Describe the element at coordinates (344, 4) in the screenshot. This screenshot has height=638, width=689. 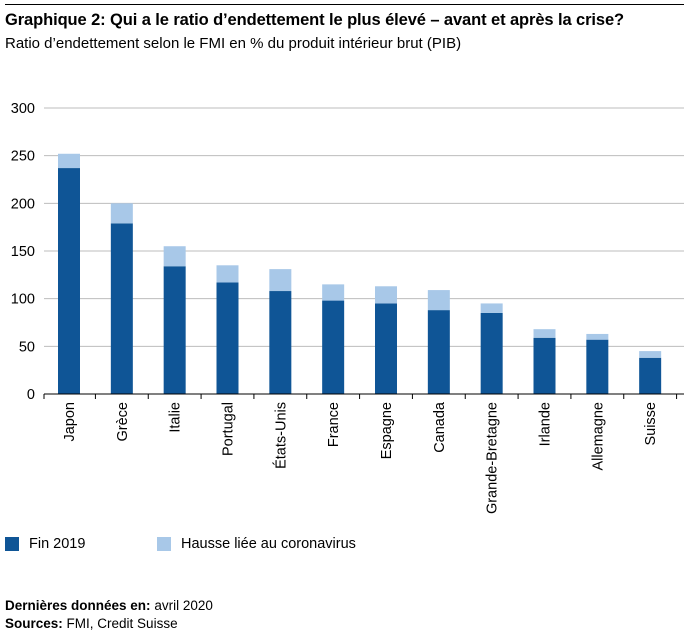
I see `top-rule` at that location.